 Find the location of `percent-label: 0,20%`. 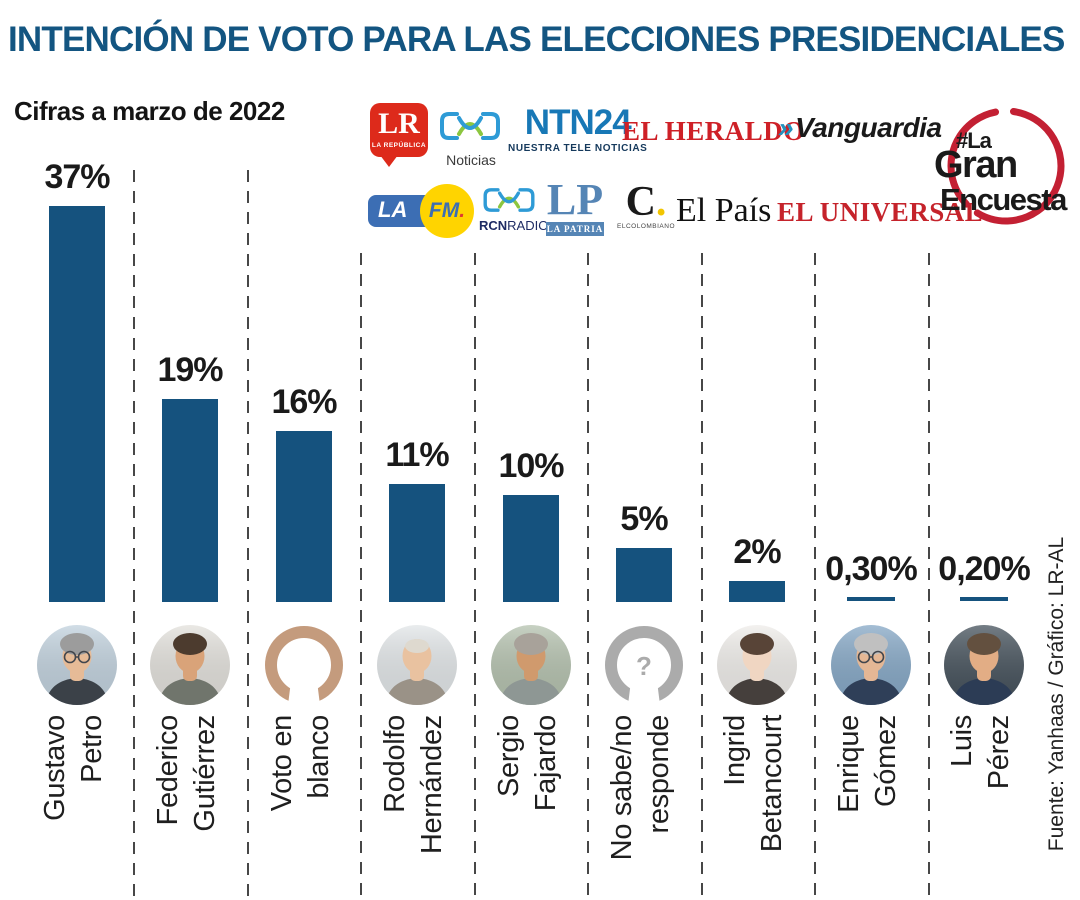

percent-label: 0,20% is located at coordinates (984, 569).